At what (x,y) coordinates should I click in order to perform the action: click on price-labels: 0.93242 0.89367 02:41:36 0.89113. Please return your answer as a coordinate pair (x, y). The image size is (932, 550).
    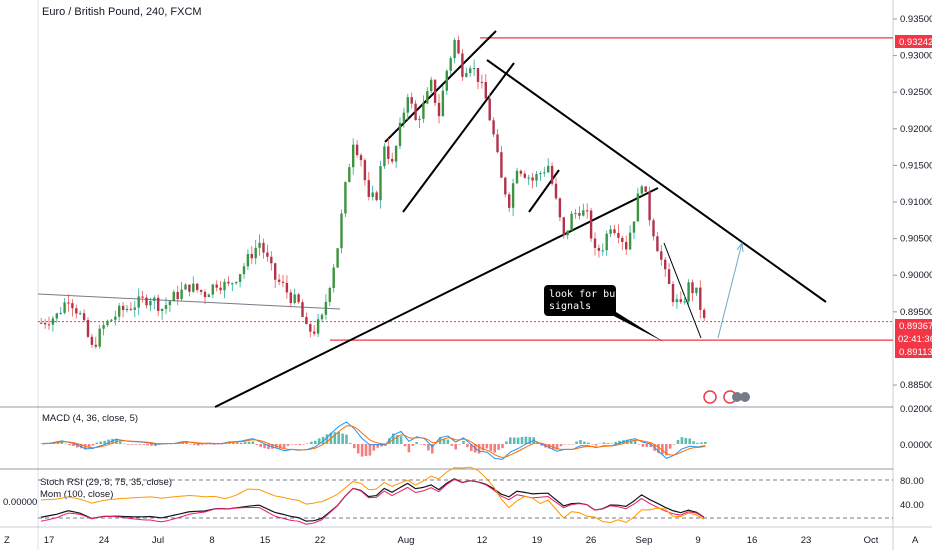
    Looking at the image, I should click on (913, 196).